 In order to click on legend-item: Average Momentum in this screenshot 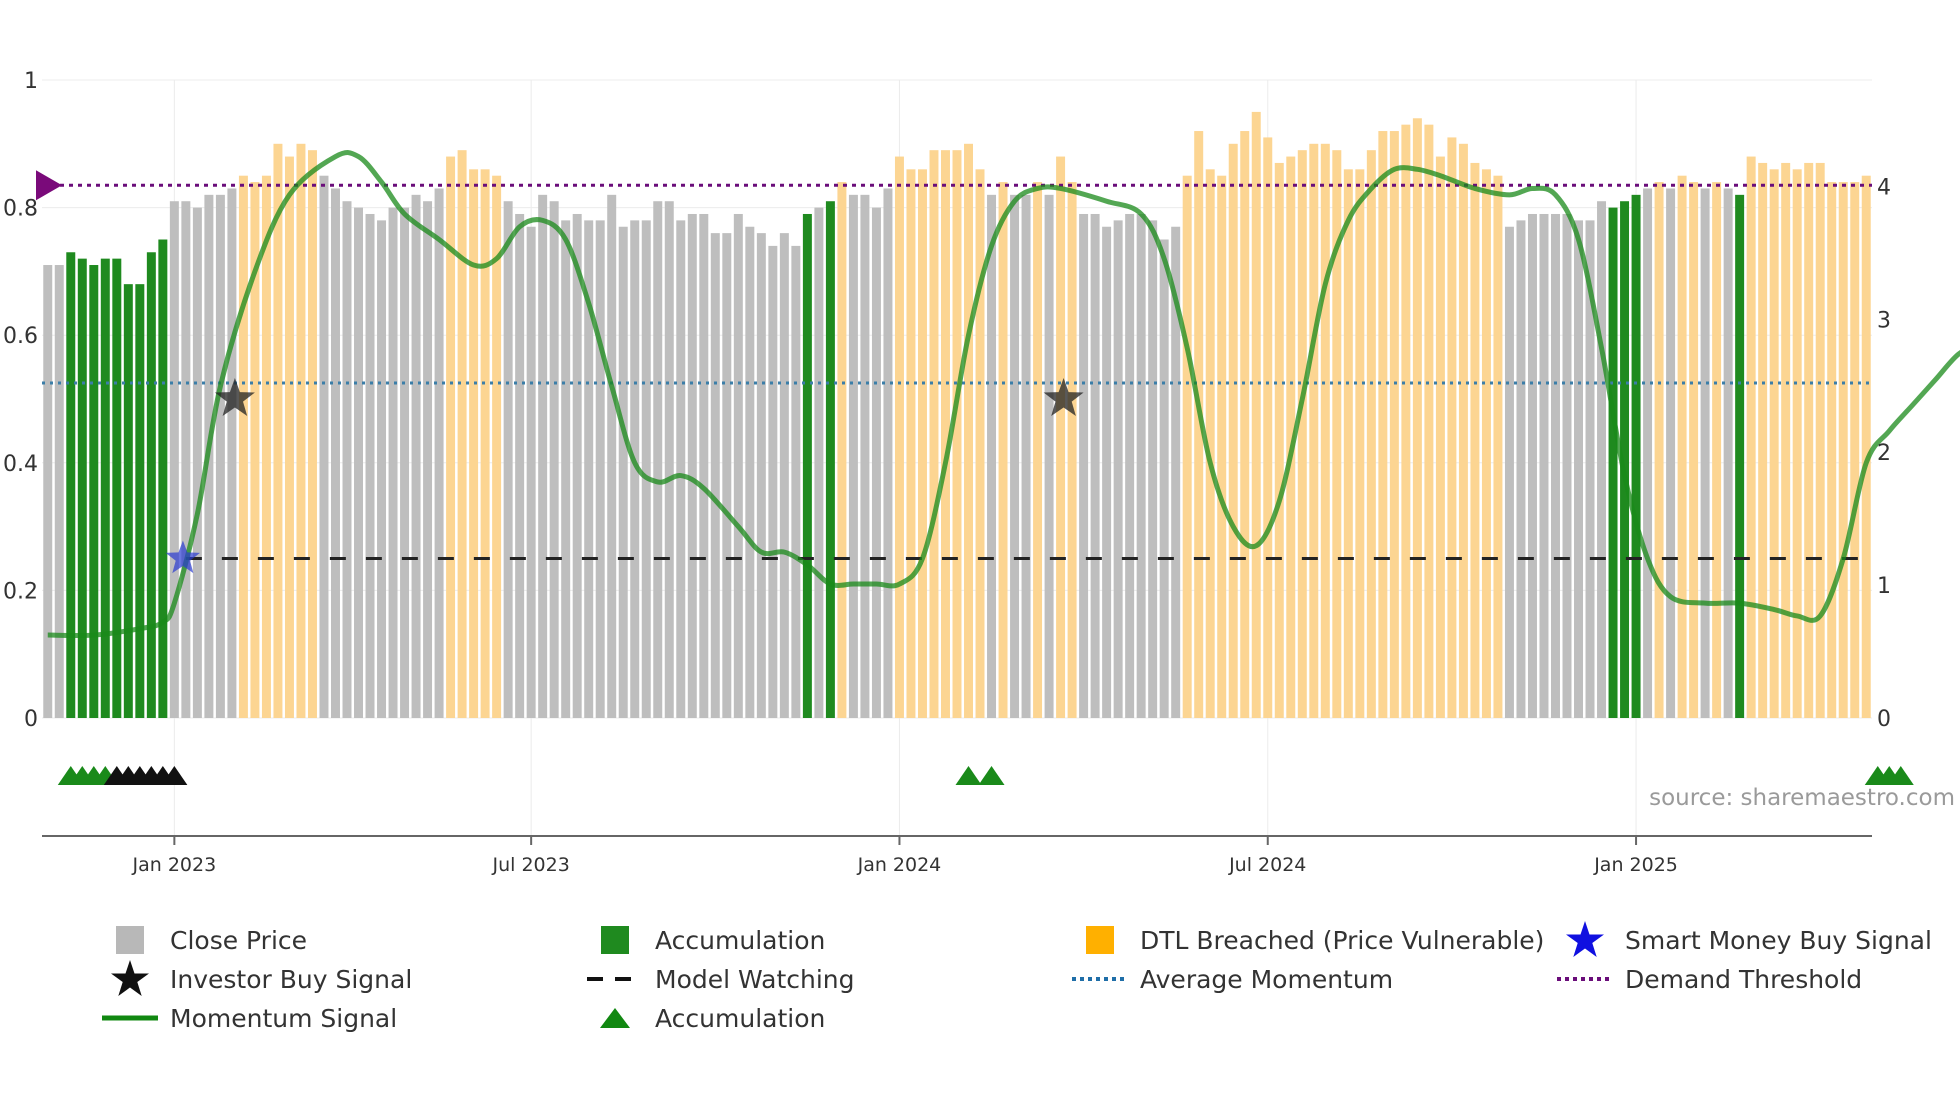, I will do `click(1231, 979)`.